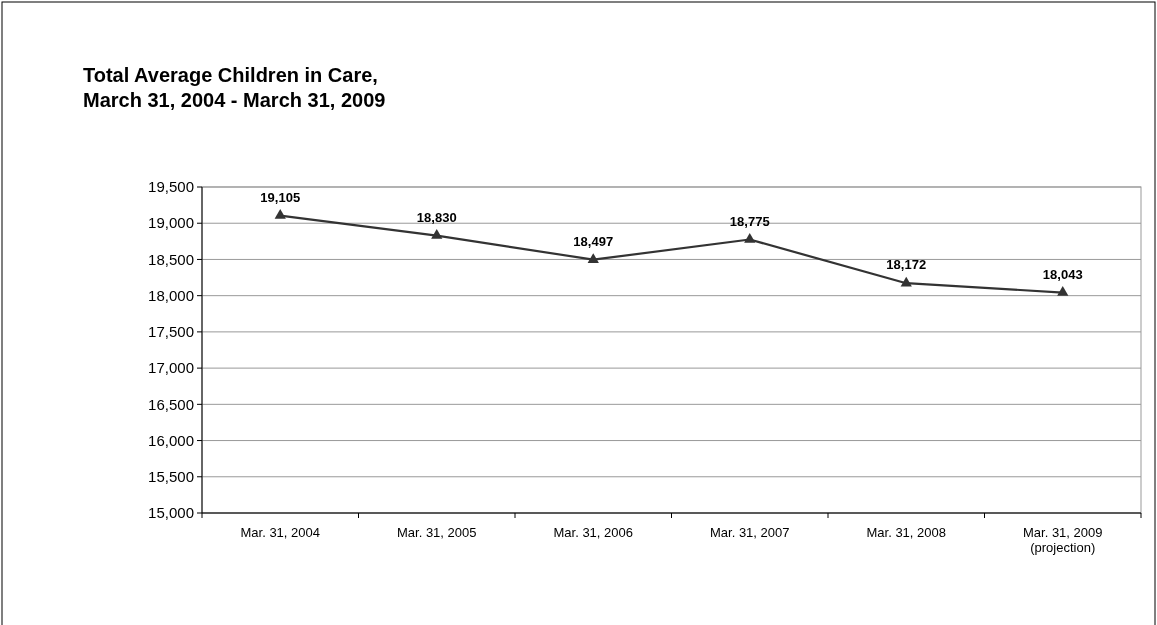 This screenshot has height=625, width=1157. I want to click on y-tick-label: 16,500, so click(171, 404).